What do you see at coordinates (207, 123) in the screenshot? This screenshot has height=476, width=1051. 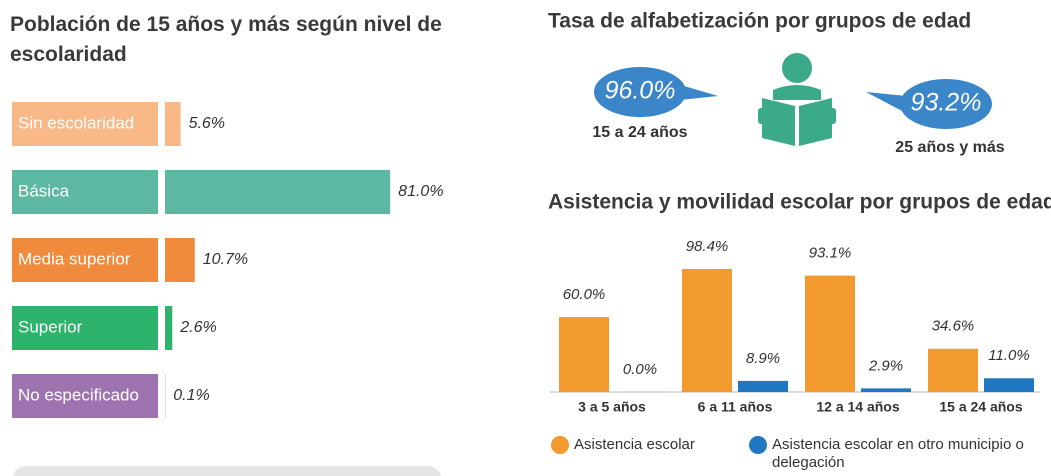 I see `value-label: 5.6%` at bounding box center [207, 123].